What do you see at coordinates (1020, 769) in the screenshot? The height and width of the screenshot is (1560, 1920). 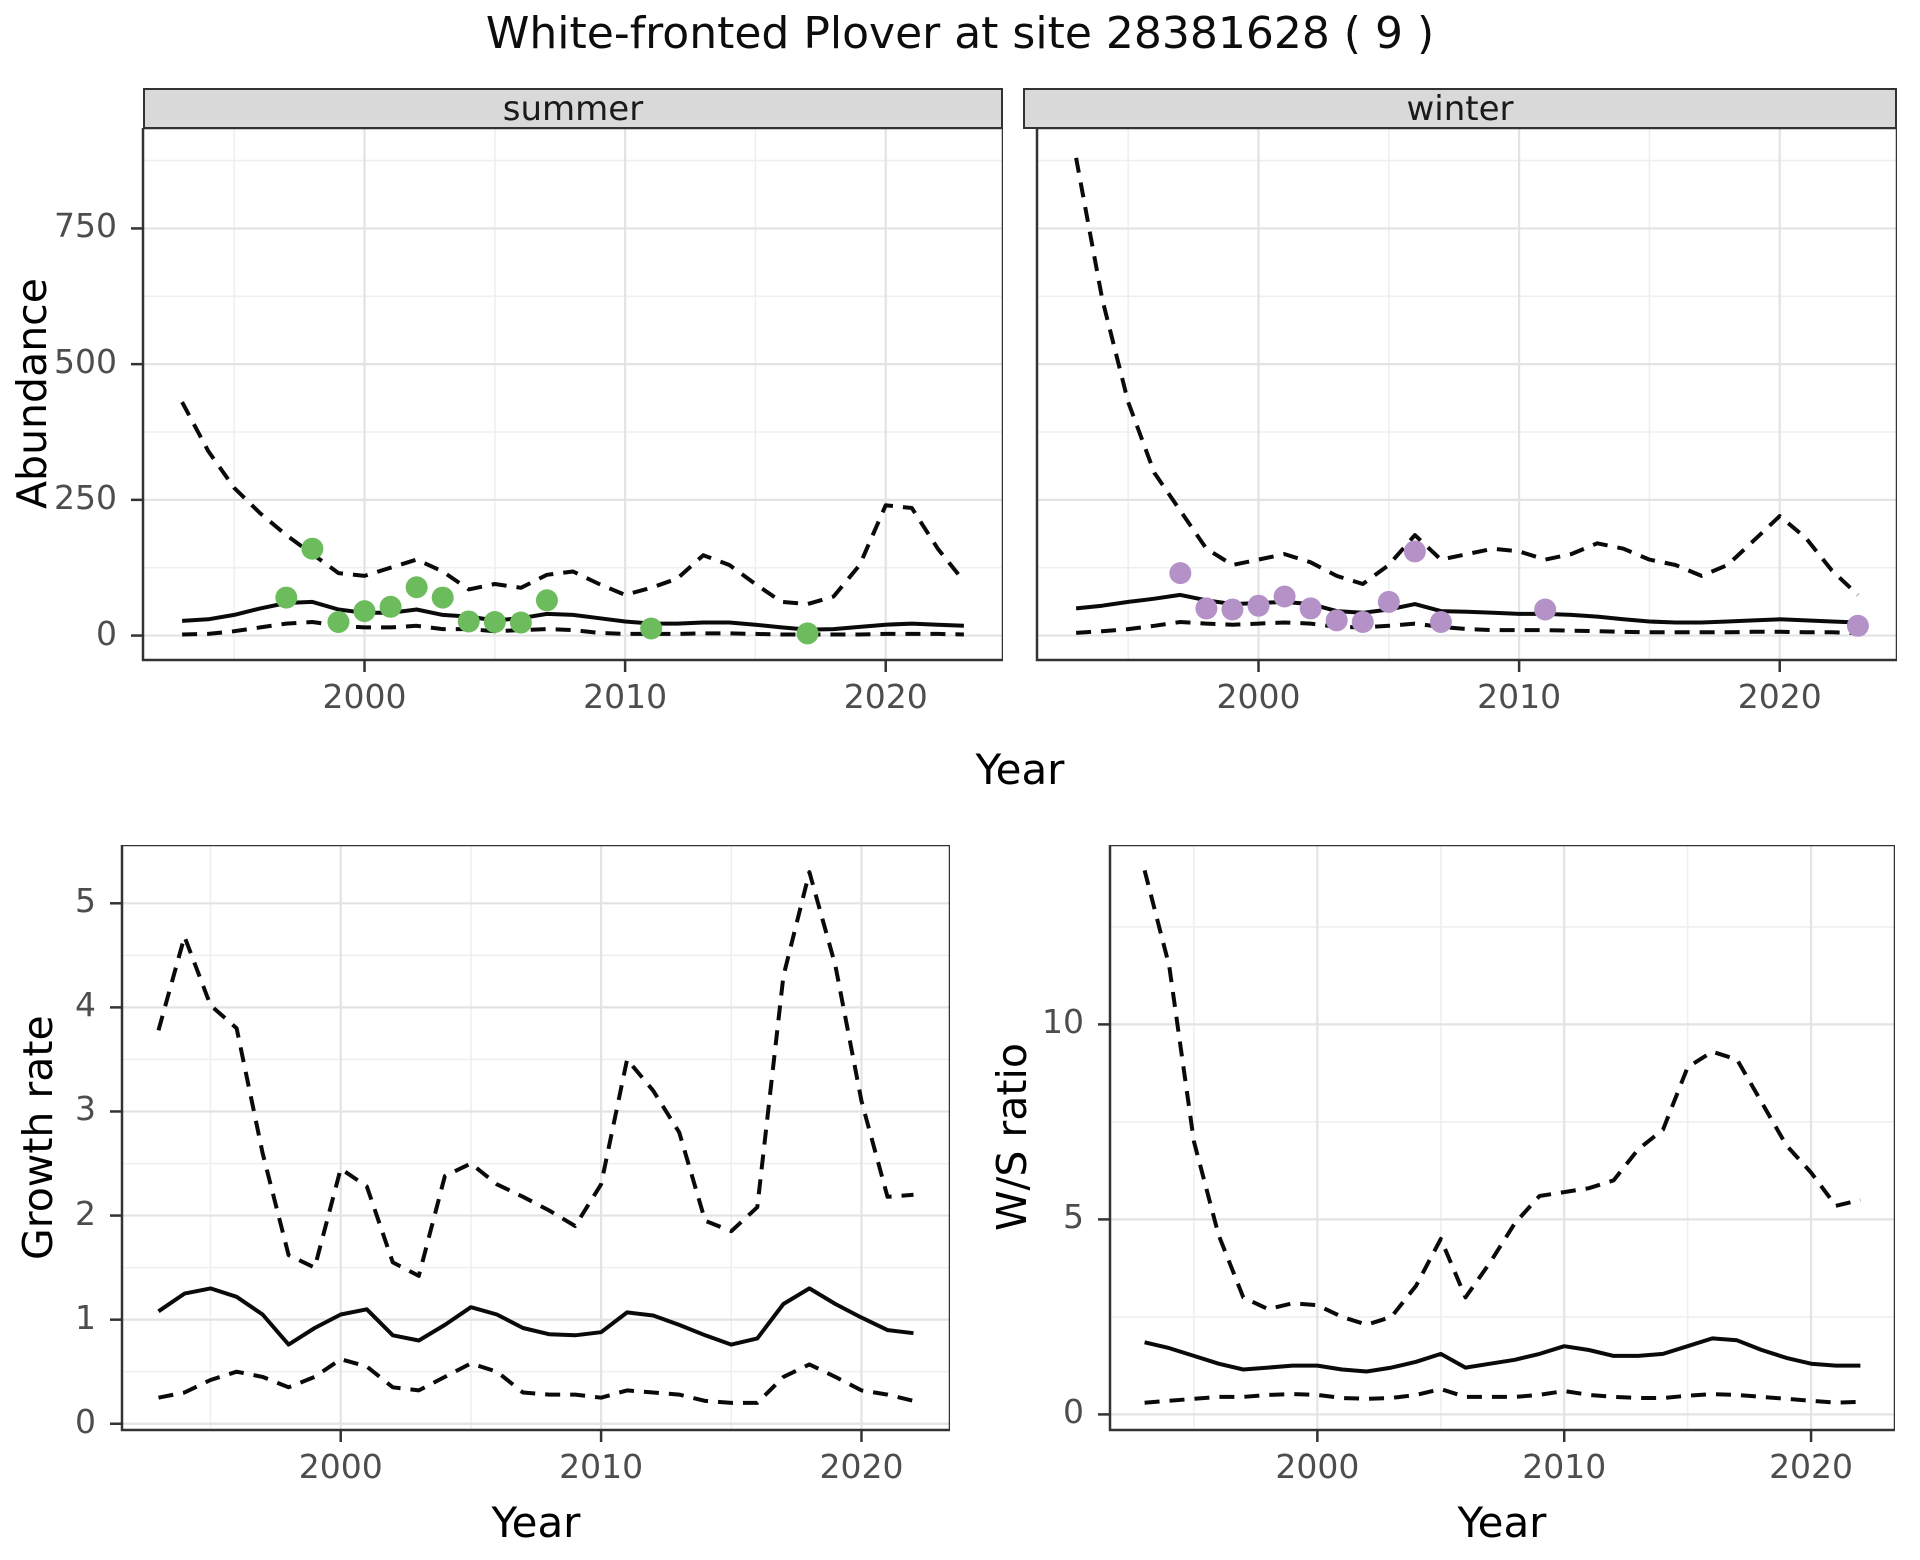 I see `year-x-axis-label-top: Year` at bounding box center [1020, 769].